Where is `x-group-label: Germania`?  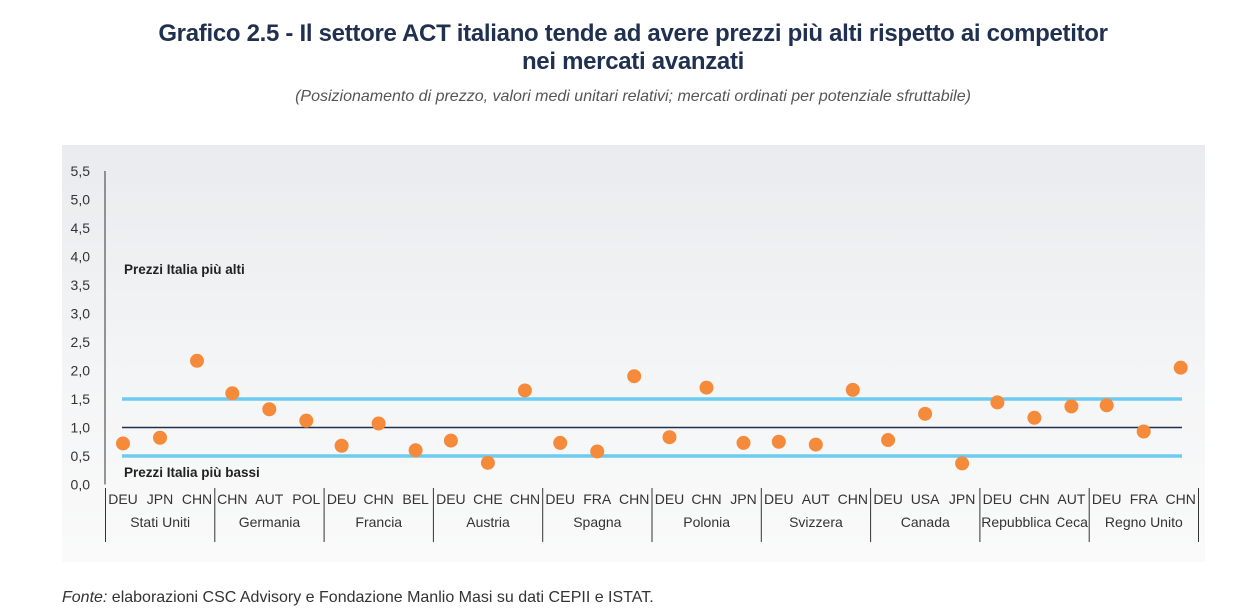 x-group-label: Germania is located at coordinates (270, 522).